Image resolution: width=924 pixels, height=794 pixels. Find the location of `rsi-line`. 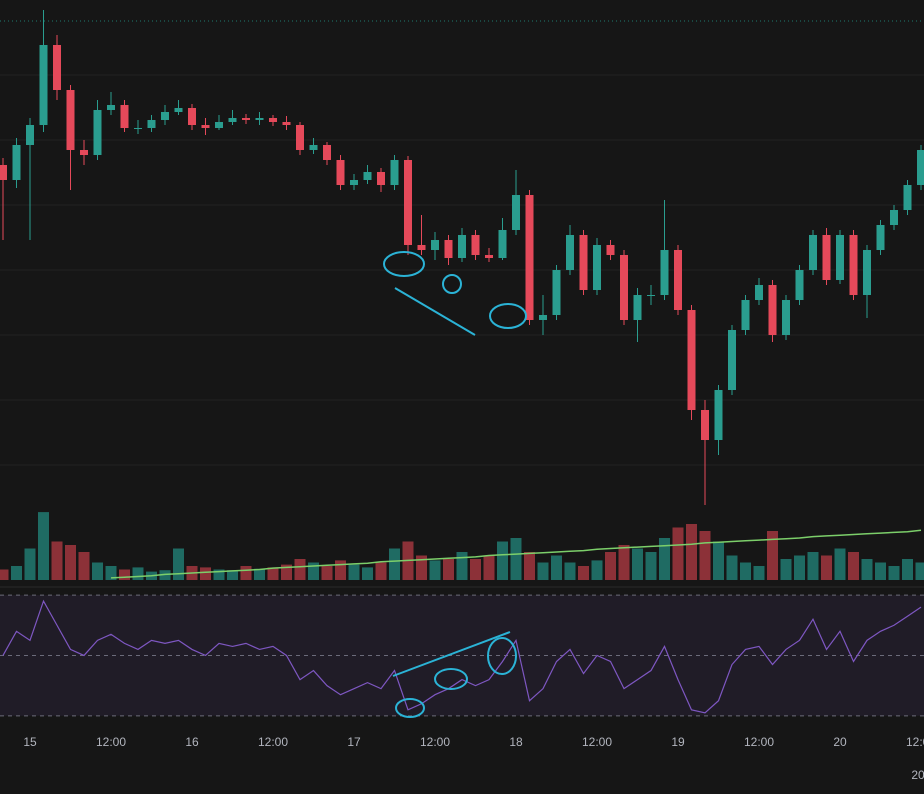

rsi-line is located at coordinates (462, 656).